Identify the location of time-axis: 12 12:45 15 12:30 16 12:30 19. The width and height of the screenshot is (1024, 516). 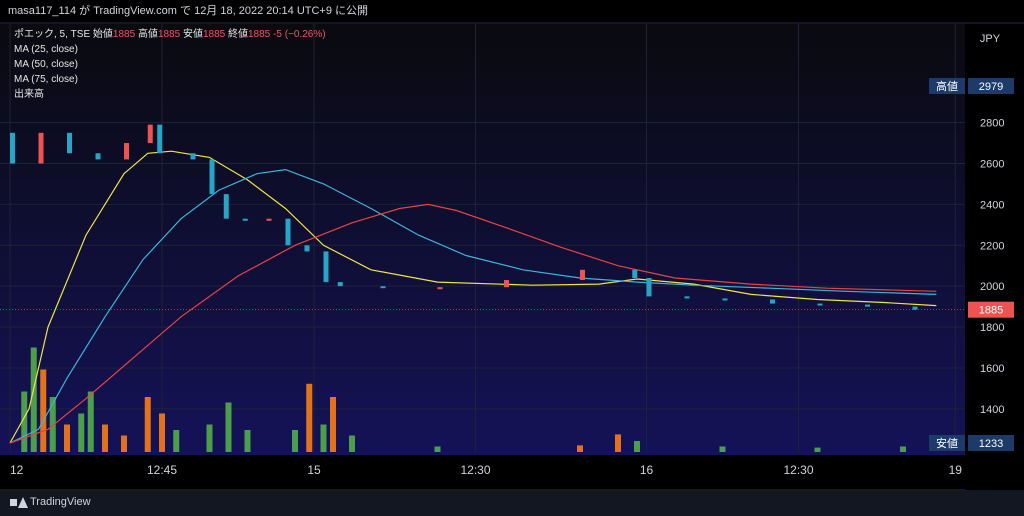
(482, 472).